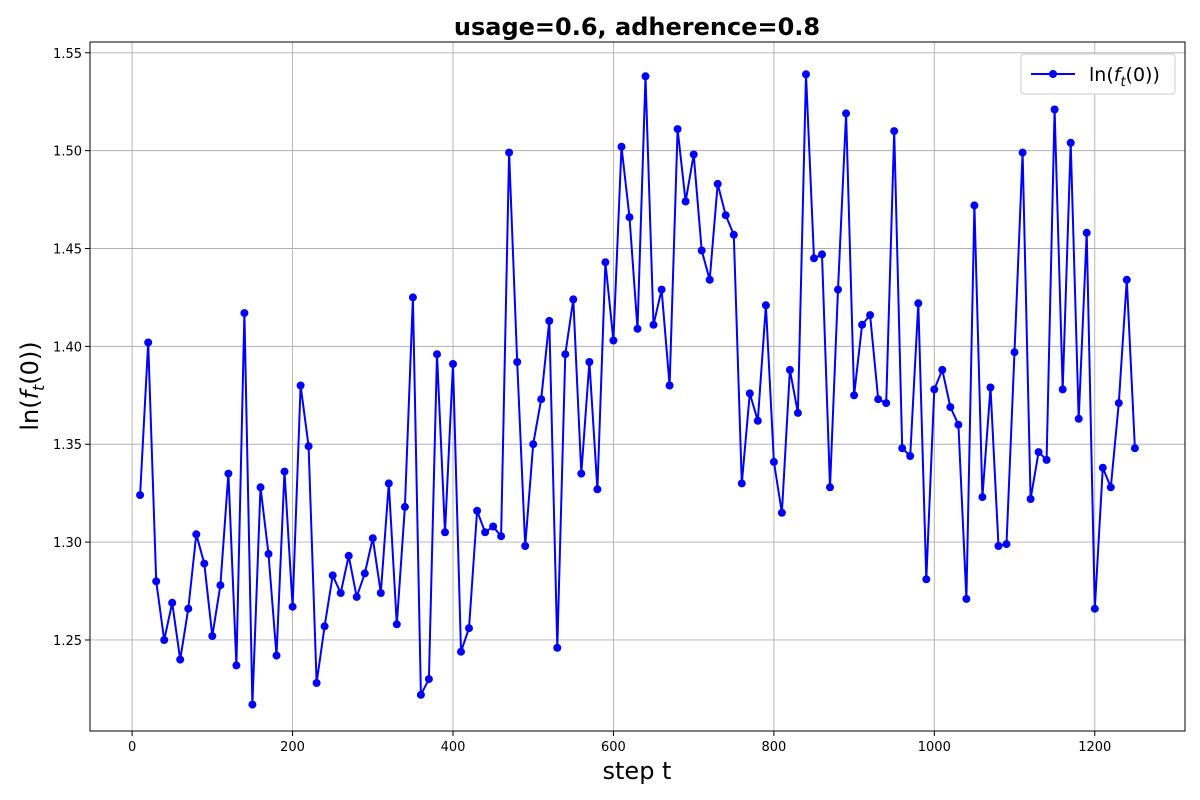 The width and height of the screenshot is (1200, 800). What do you see at coordinates (67, 347) in the screenshot?
I see `y-tick-label: 1.40` at bounding box center [67, 347].